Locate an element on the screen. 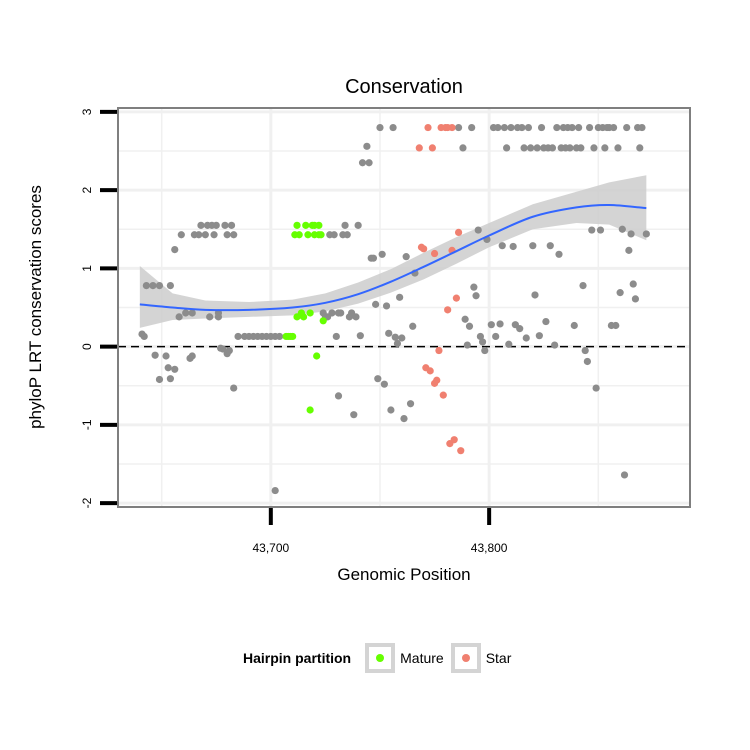  legend-key-star is located at coordinates (465, 658).